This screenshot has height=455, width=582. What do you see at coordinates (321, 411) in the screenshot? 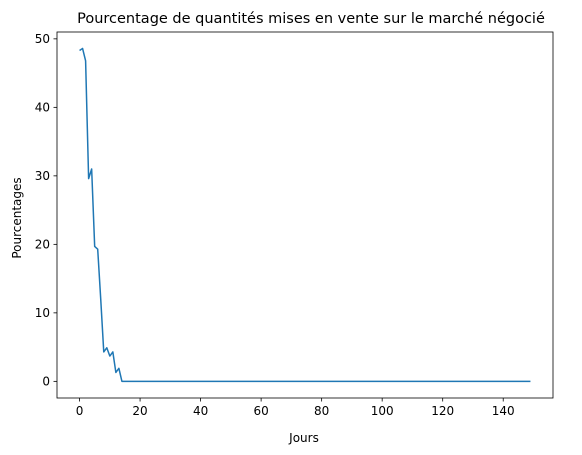
I see `x-tick-label-80: 80` at bounding box center [321, 411].